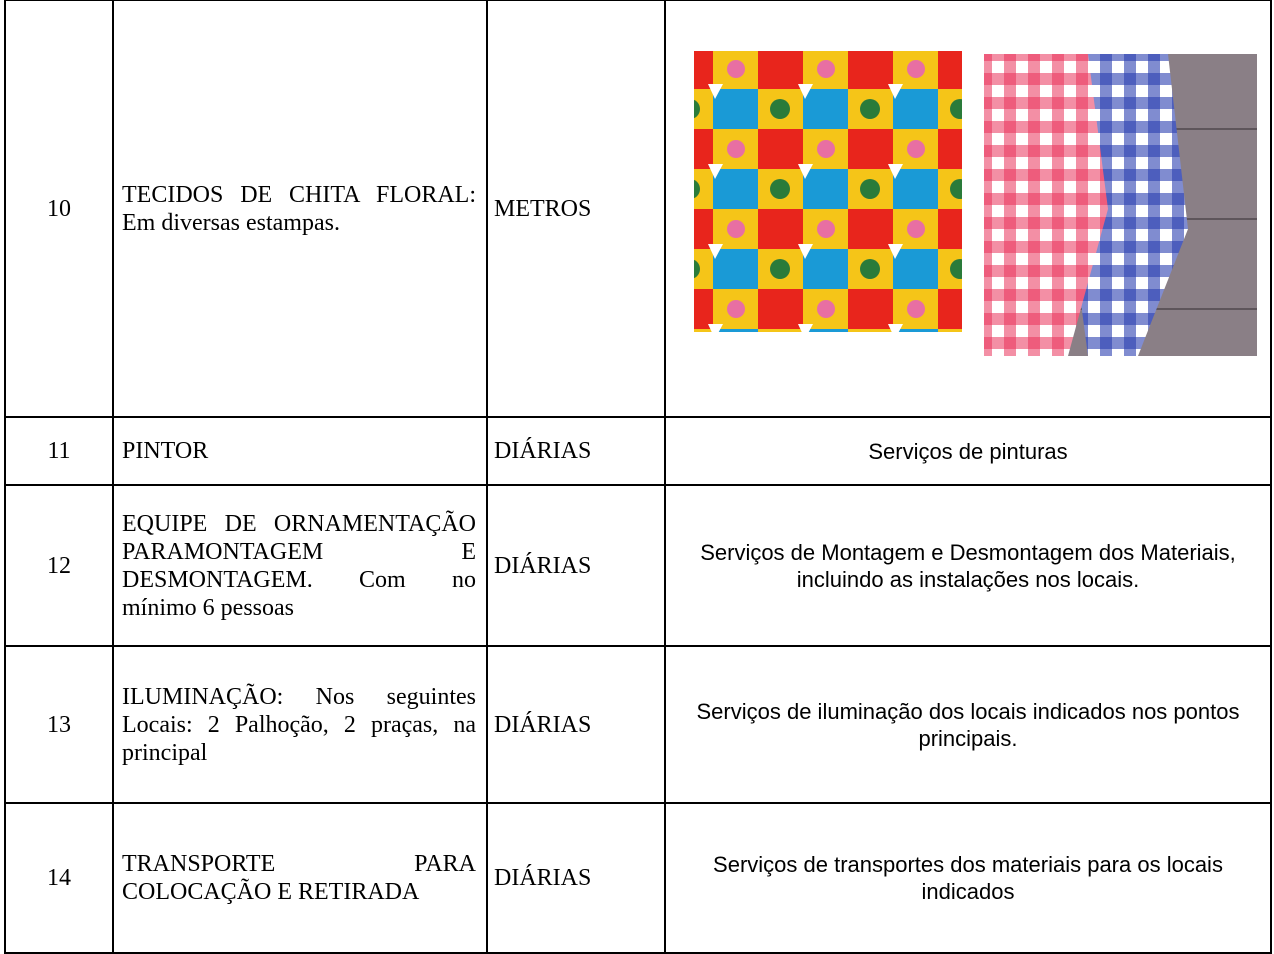  Describe the element at coordinates (975, 203) in the screenshot. I see `fabric-images` at that location.